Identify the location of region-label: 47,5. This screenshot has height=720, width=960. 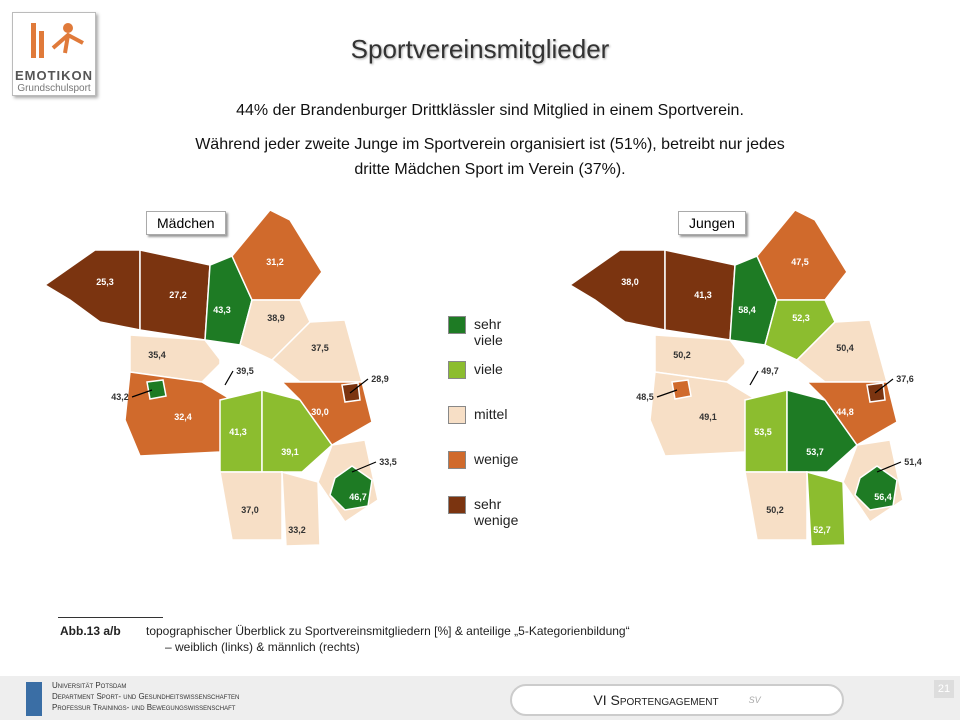
(800, 262).